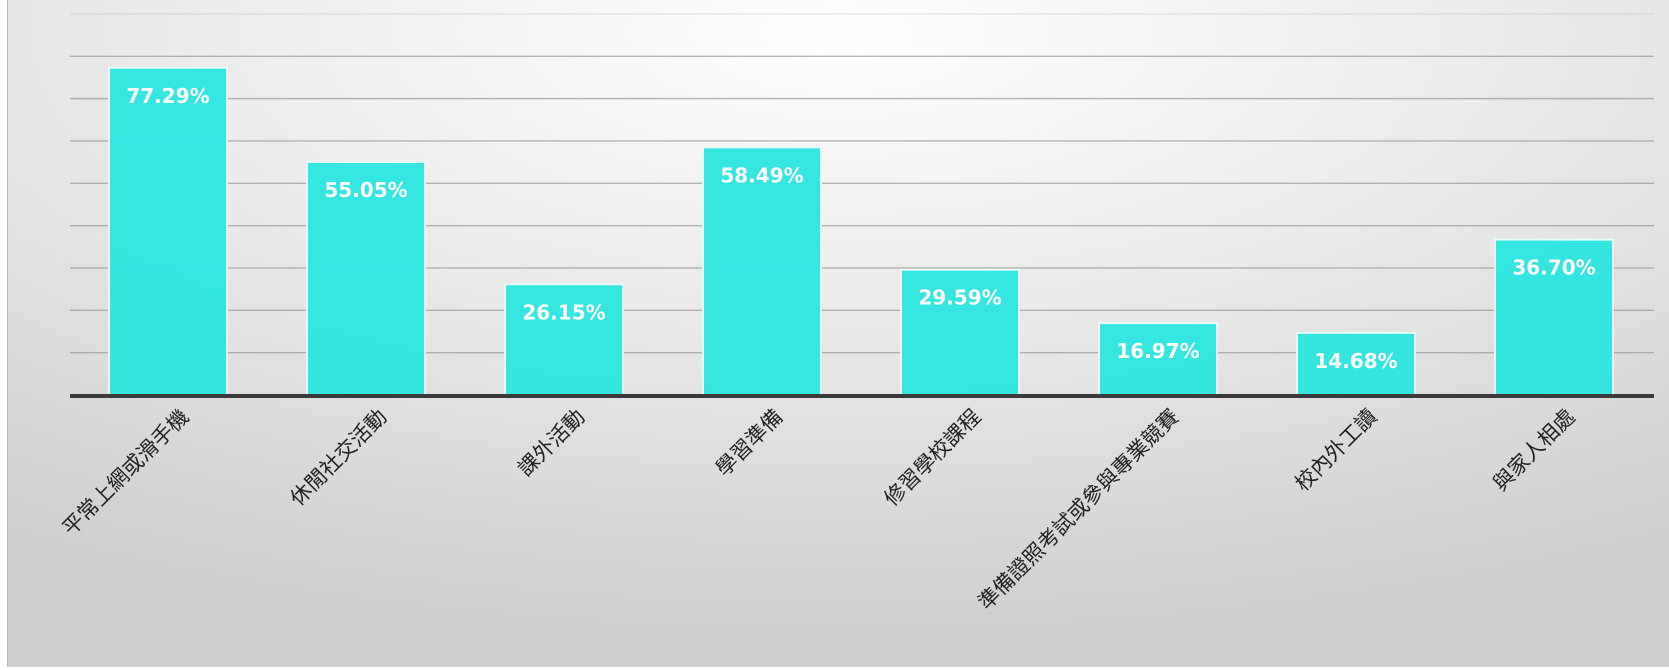 Image resolution: width=1669 pixels, height=671 pixels. What do you see at coordinates (1553, 268) in the screenshot?
I see `bar-value-label: 36.70%` at bounding box center [1553, 268].